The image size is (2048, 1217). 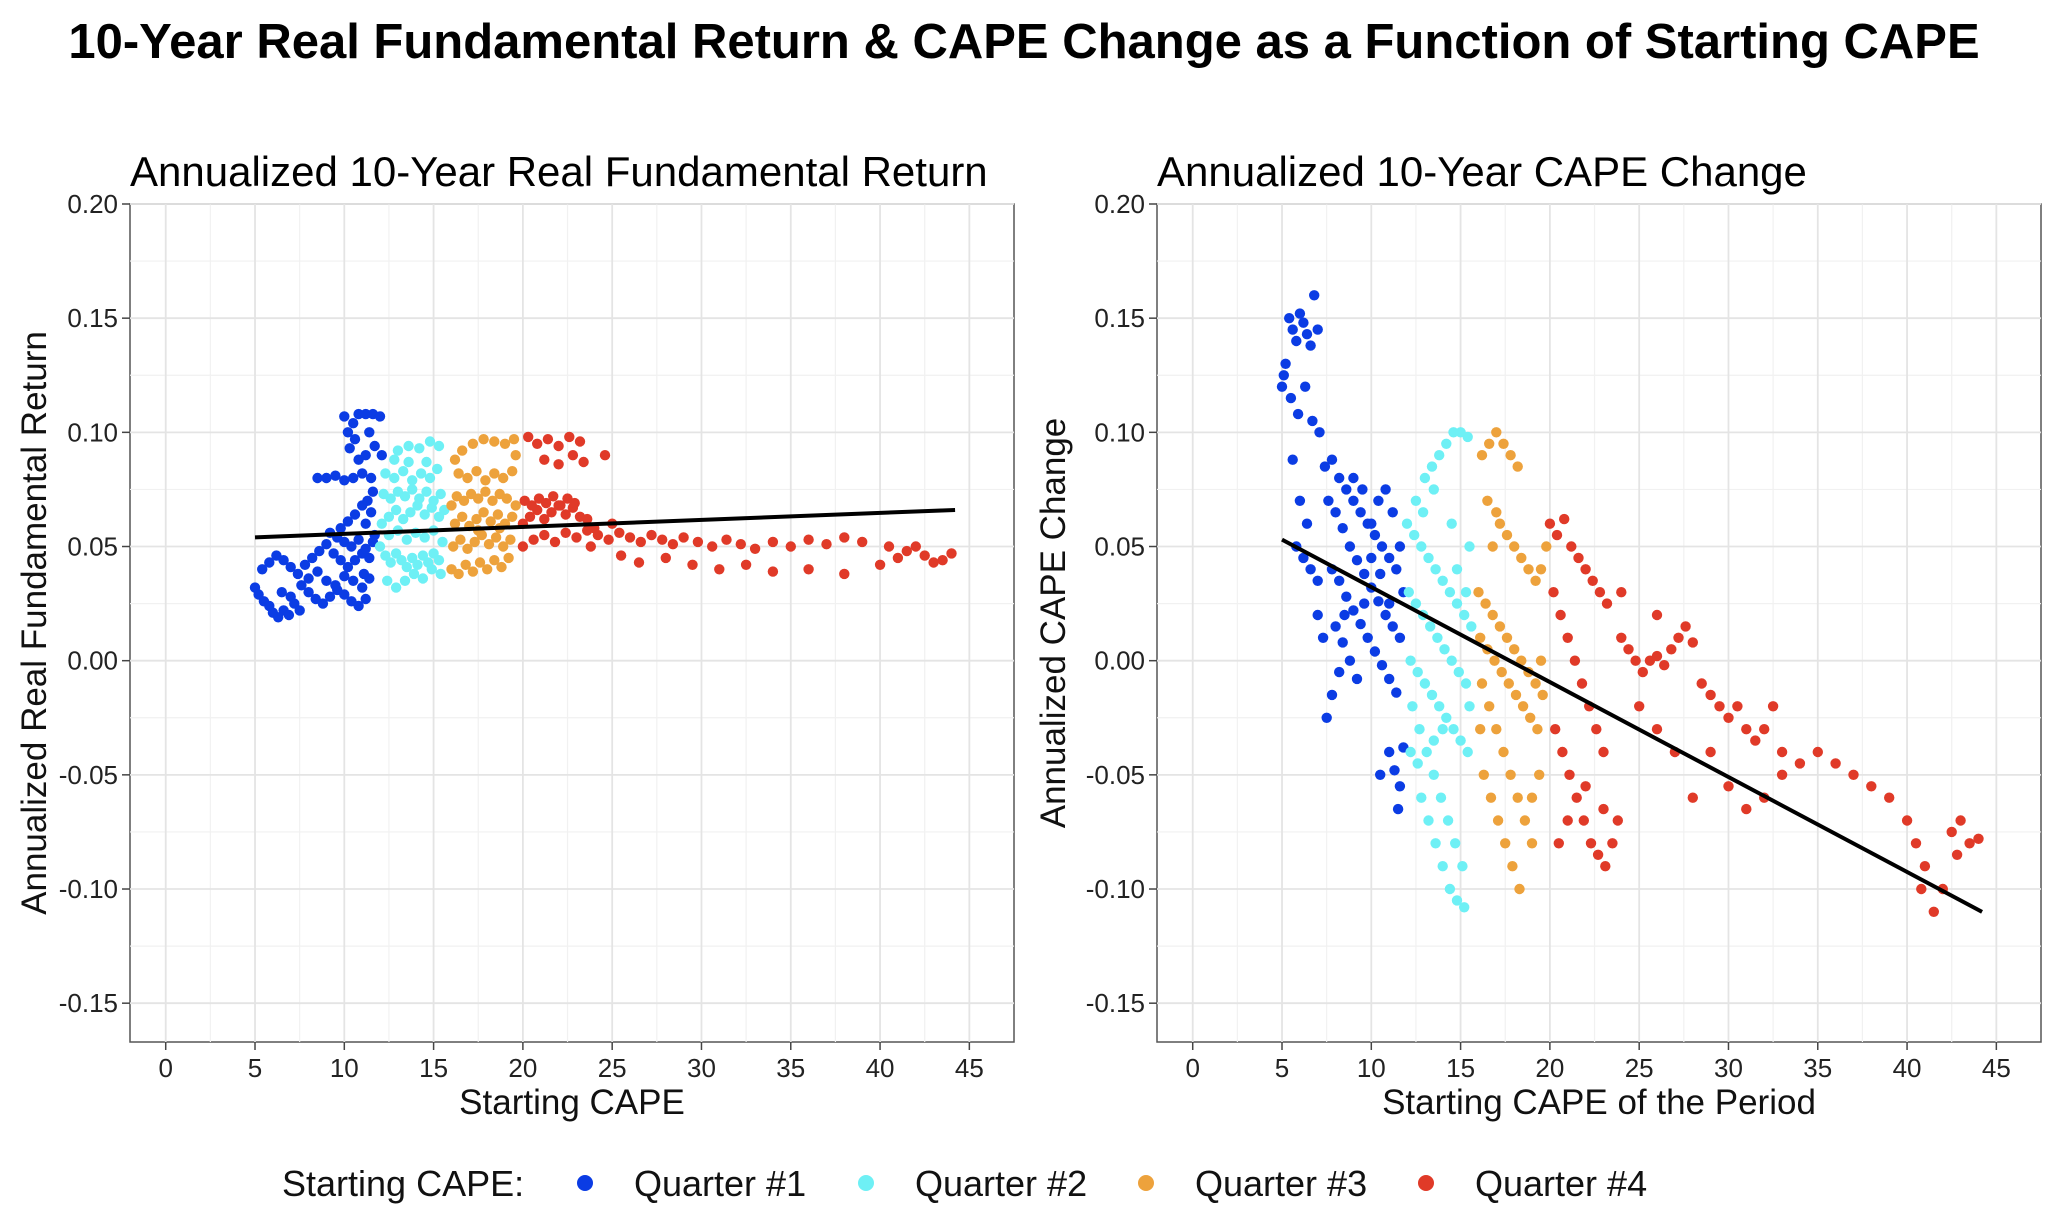 What do you see at coordinates (969, 1068) in the screenshot?
I see `x-tick-label: 45` at bounding box center [969, 1068].